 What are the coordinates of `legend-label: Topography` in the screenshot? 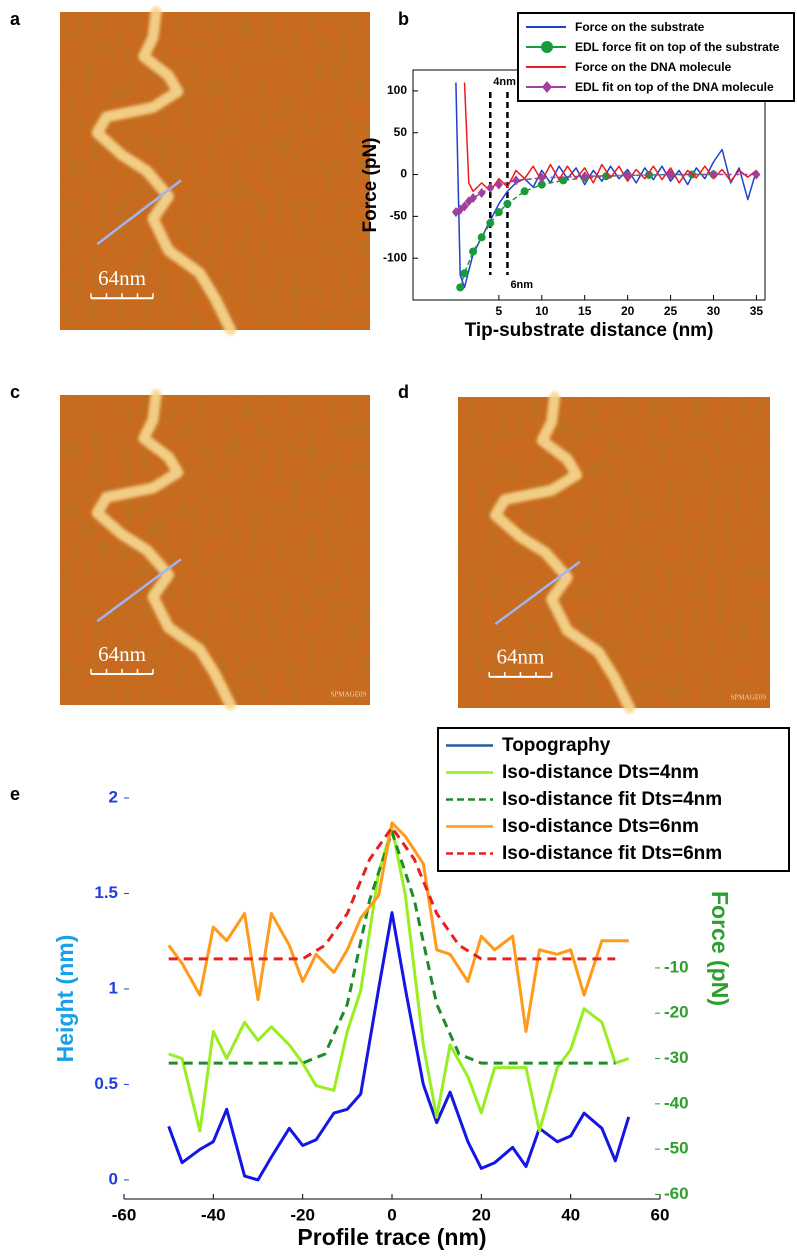 It's located at (556, 745).